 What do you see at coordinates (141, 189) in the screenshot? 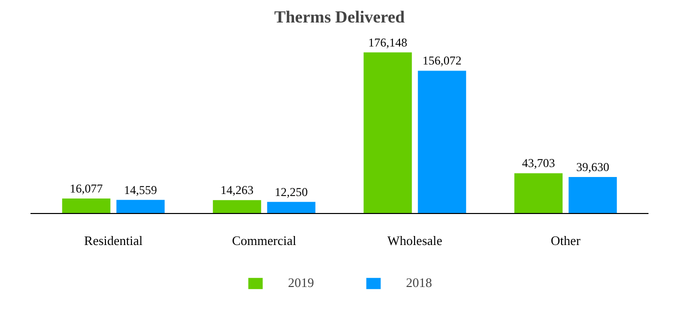
I see `data-label: 14,559` at bounding box center [141, 189].